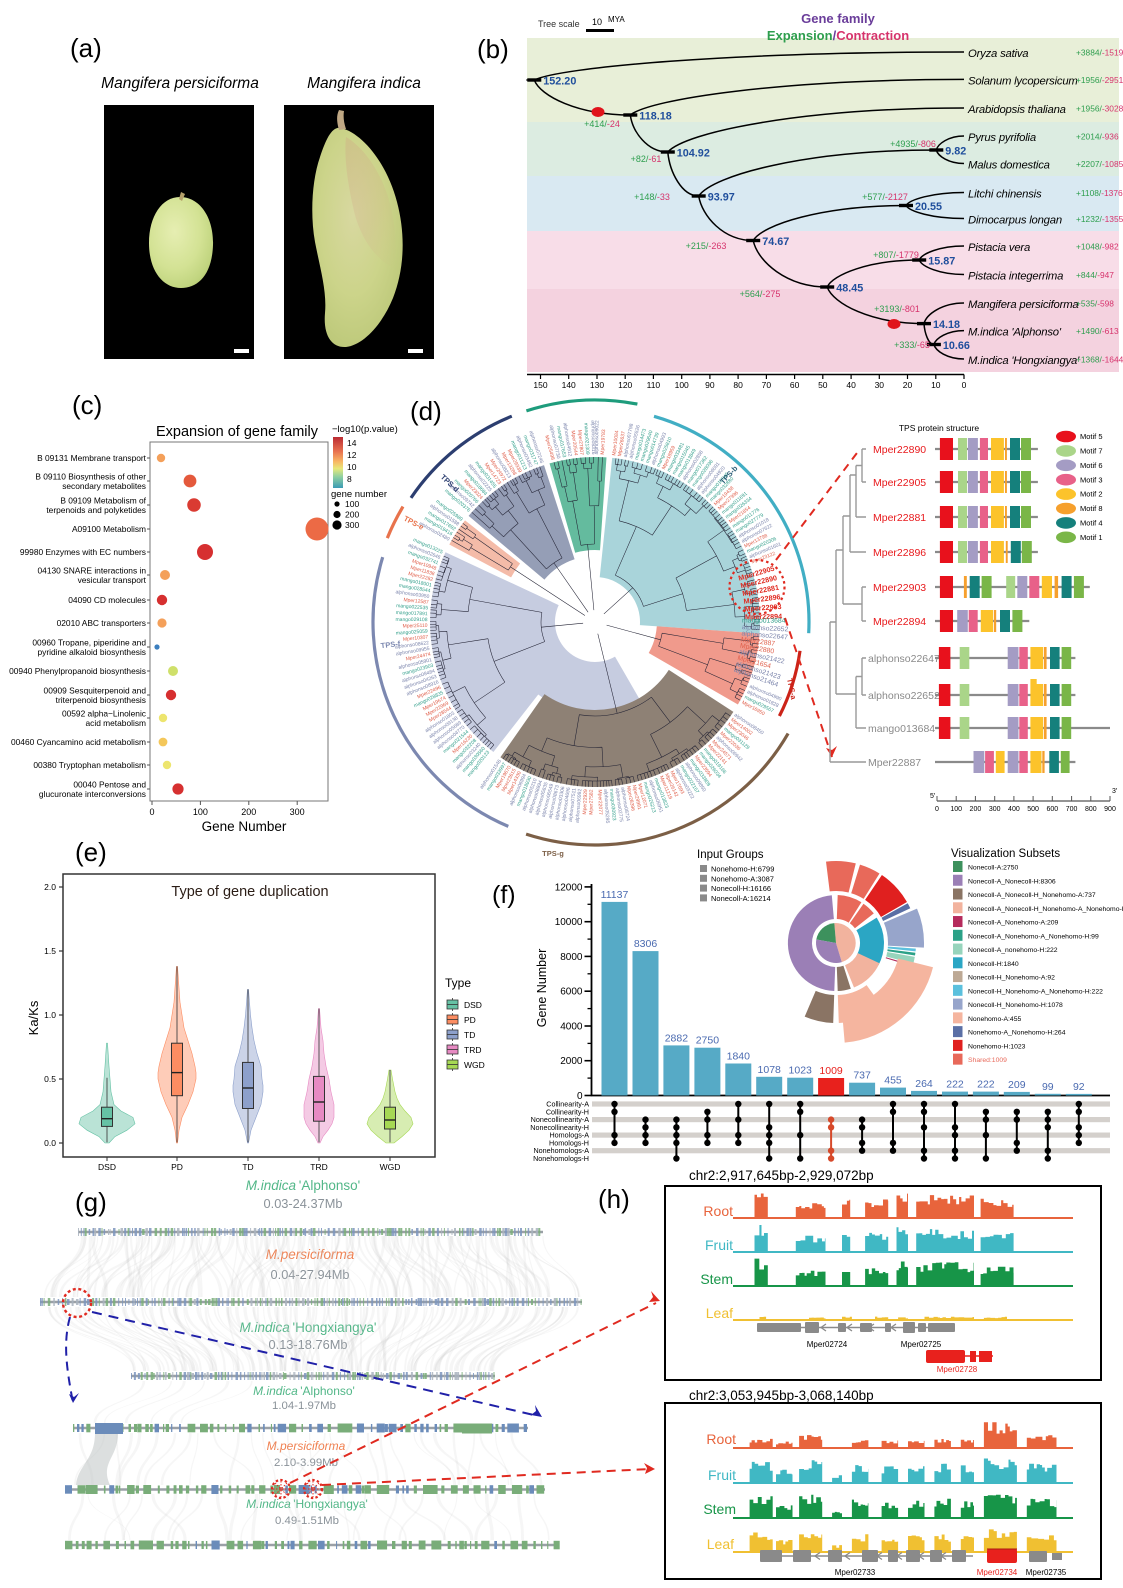  Describe the element at coordinates (352, 443) in the screenshot. I see `svg-text: 14` at that location.